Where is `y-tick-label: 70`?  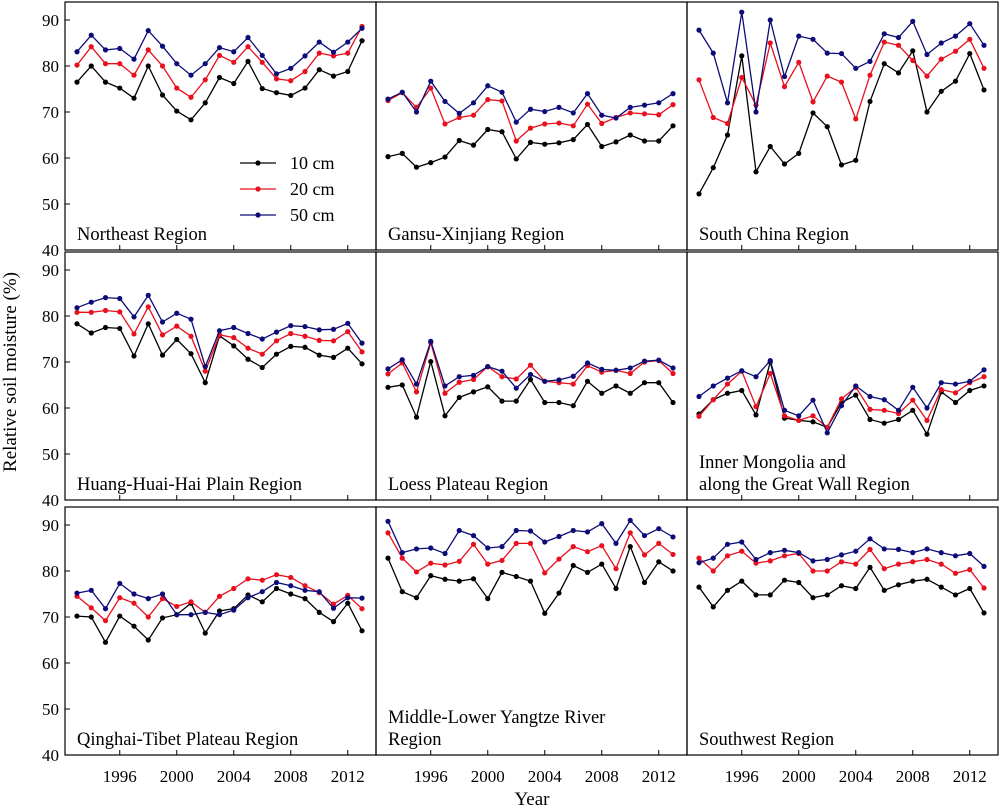
y-tick-label: 70 is located at coordinates (50, 617).